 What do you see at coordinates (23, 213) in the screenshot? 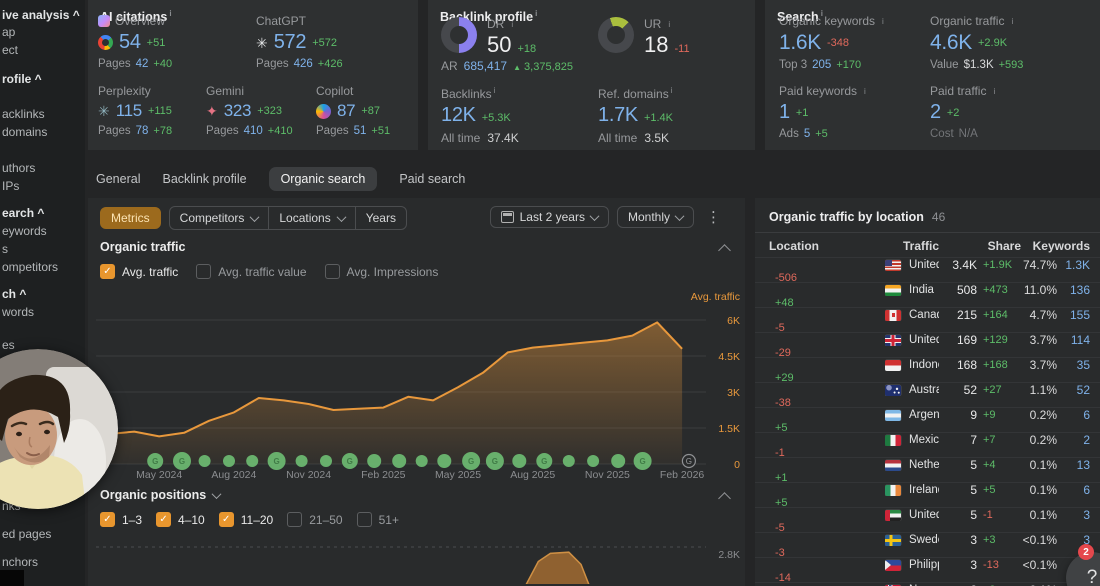
I see `sidebar-item: earch ^` at bounding box center [23, 213].